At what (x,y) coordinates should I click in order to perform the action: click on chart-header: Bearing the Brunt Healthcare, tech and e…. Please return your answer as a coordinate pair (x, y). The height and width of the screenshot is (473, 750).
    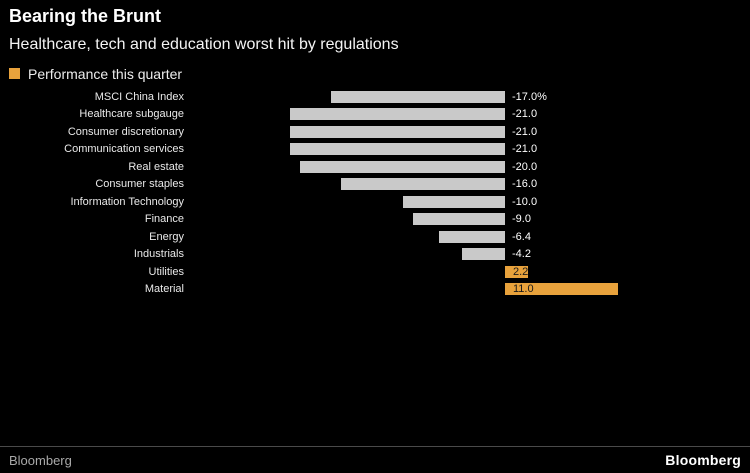
    Looking at the image, I should click on (375, 27).